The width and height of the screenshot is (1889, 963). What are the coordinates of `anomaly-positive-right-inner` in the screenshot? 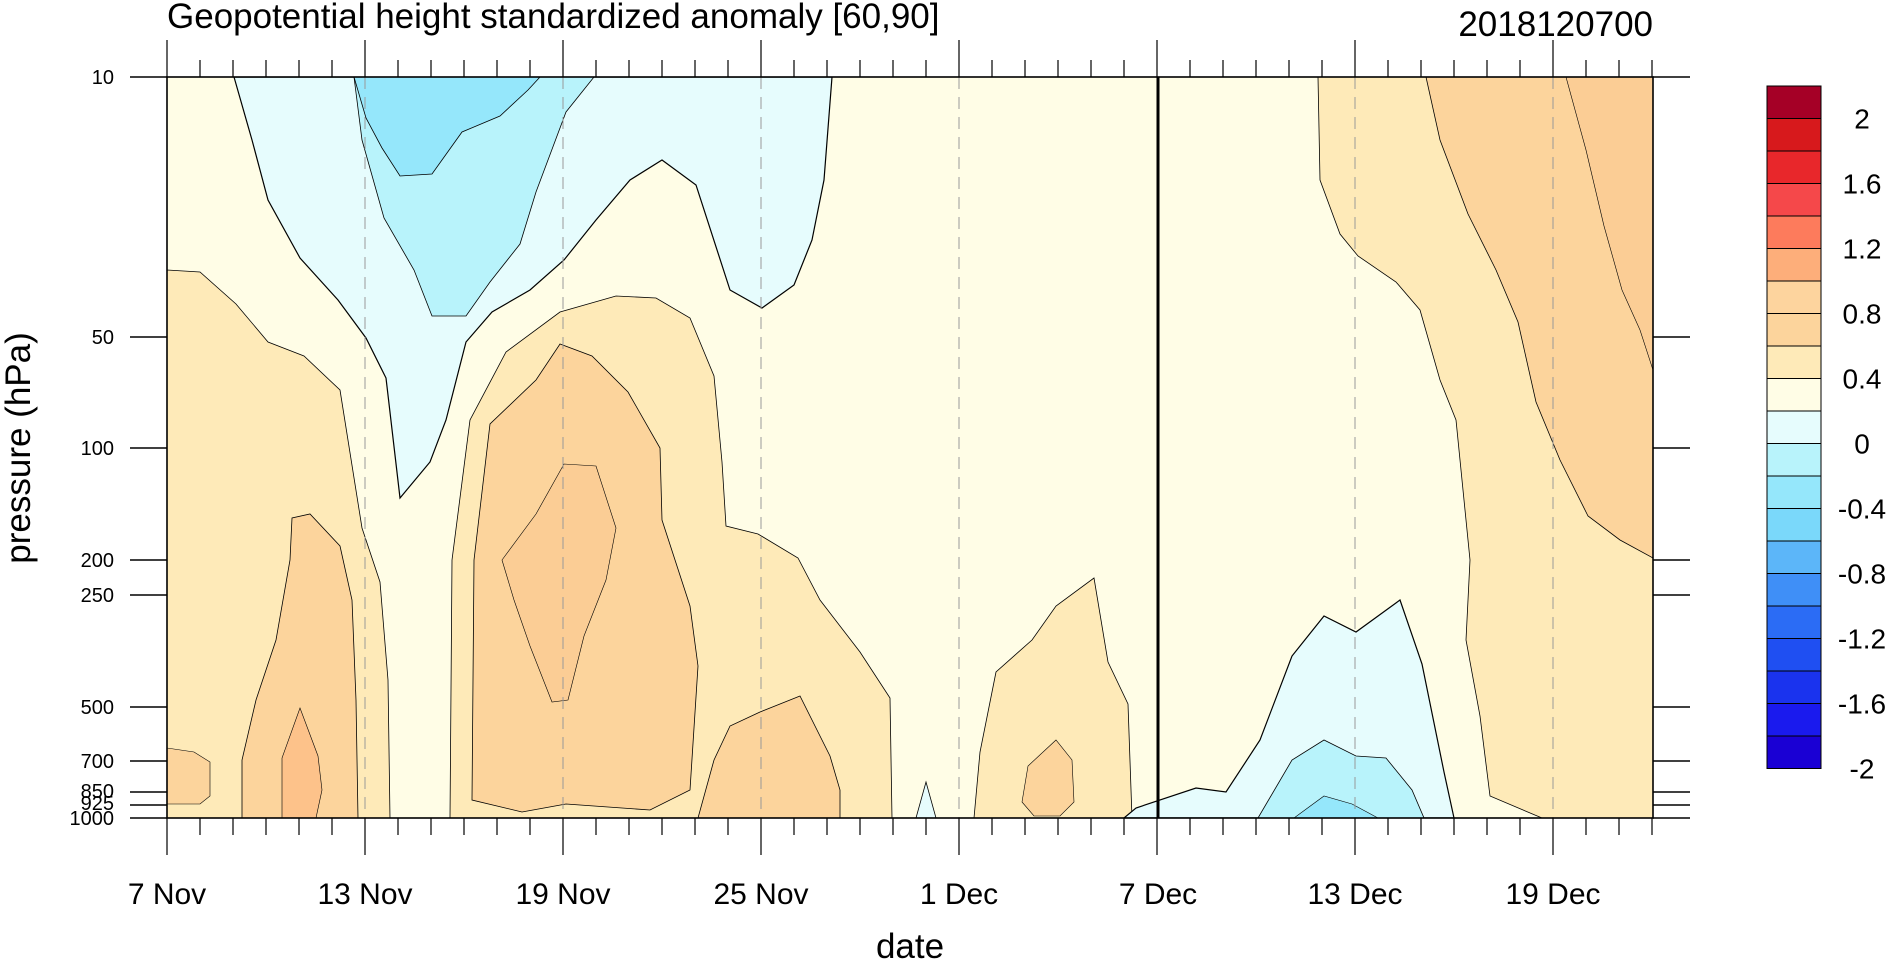 It's located at (1539, 318).